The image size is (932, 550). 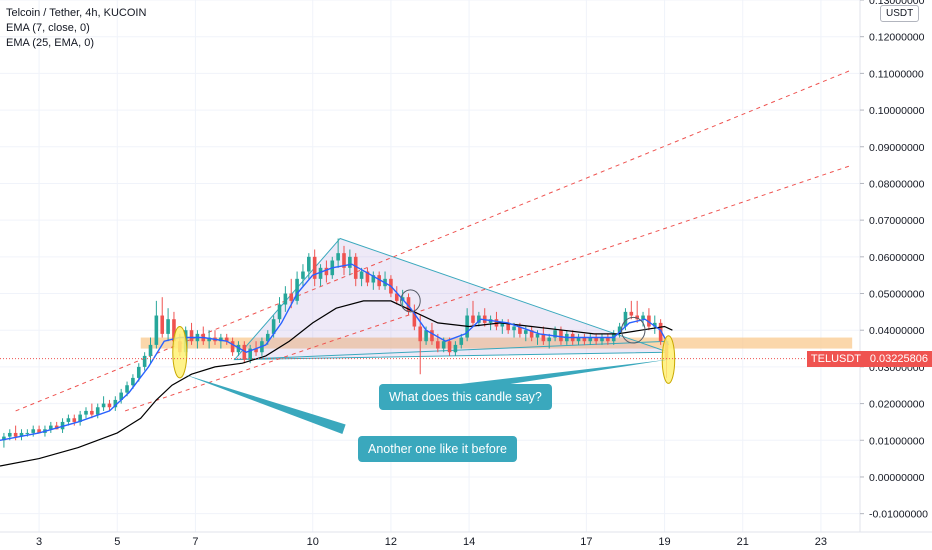 I want to click on callout-candle-question: What does this candle say?, so click(x=465, y=397).